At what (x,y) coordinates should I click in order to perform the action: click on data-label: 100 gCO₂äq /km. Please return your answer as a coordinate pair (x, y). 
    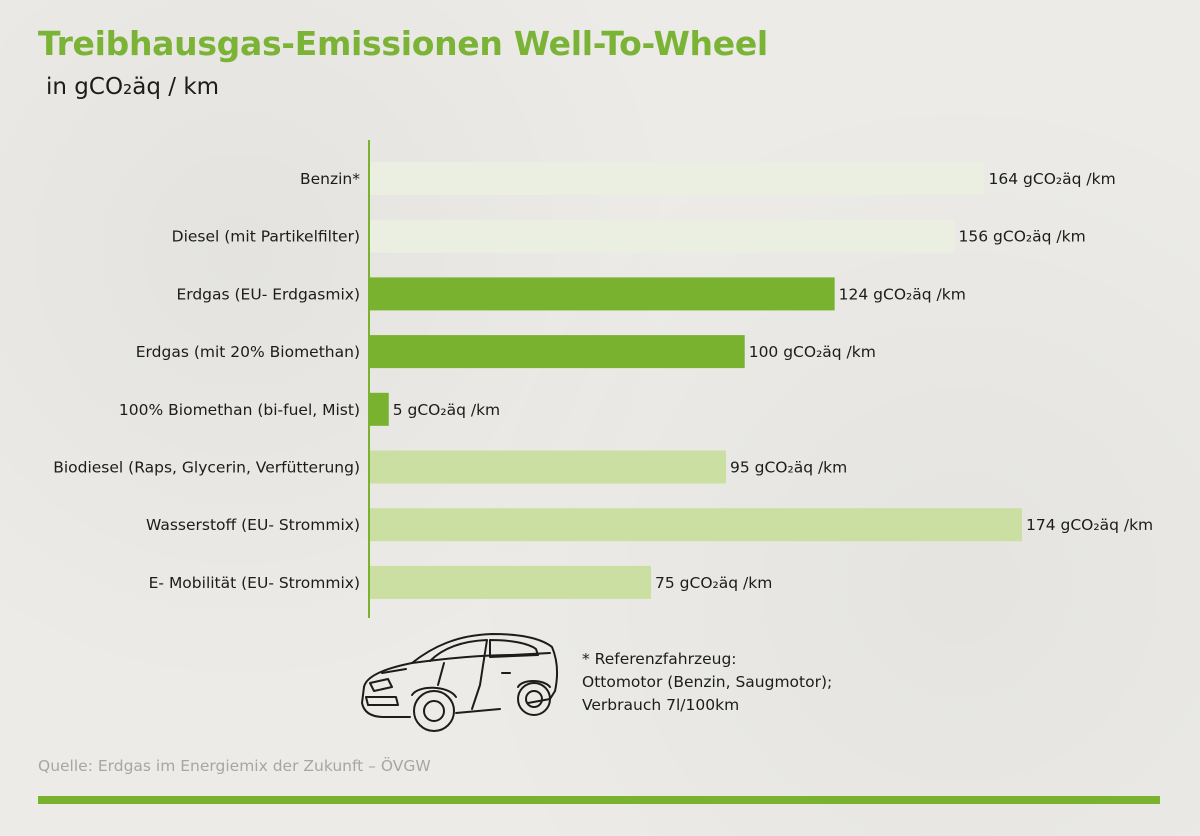
    Looking at the image, I should click on (812, 352).